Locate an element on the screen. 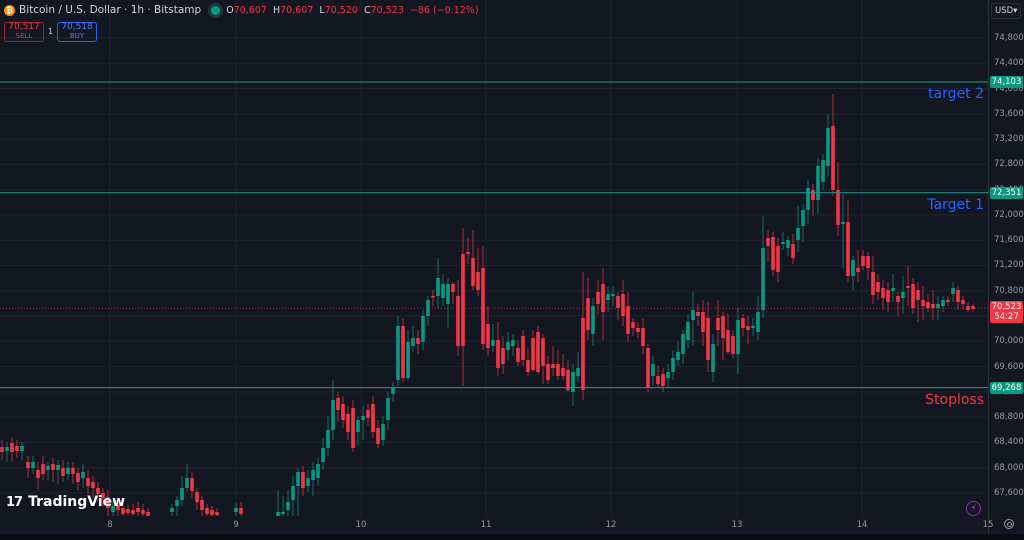 Image resolution: width=1024 pixels, height=540 pixels. sell-button: 70,517 SELL is located at coordinates (24, 32).